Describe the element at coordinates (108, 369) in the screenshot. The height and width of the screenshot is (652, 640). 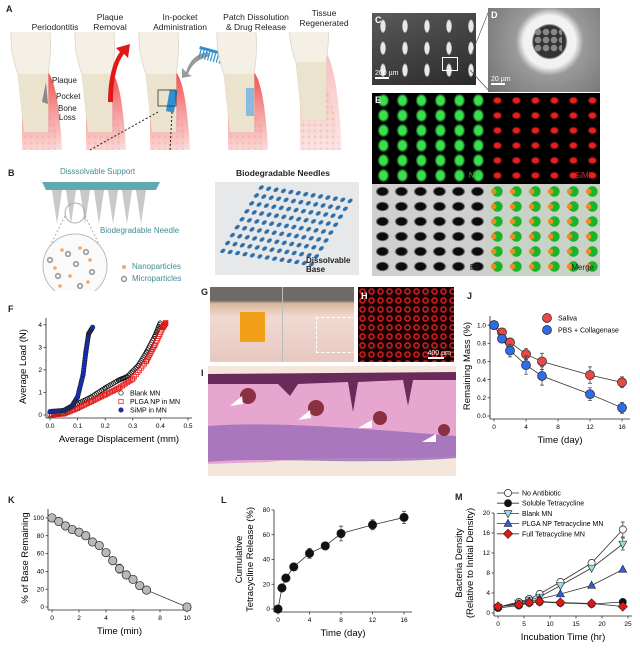
I see `series-plga-np-in-mn` at that location.